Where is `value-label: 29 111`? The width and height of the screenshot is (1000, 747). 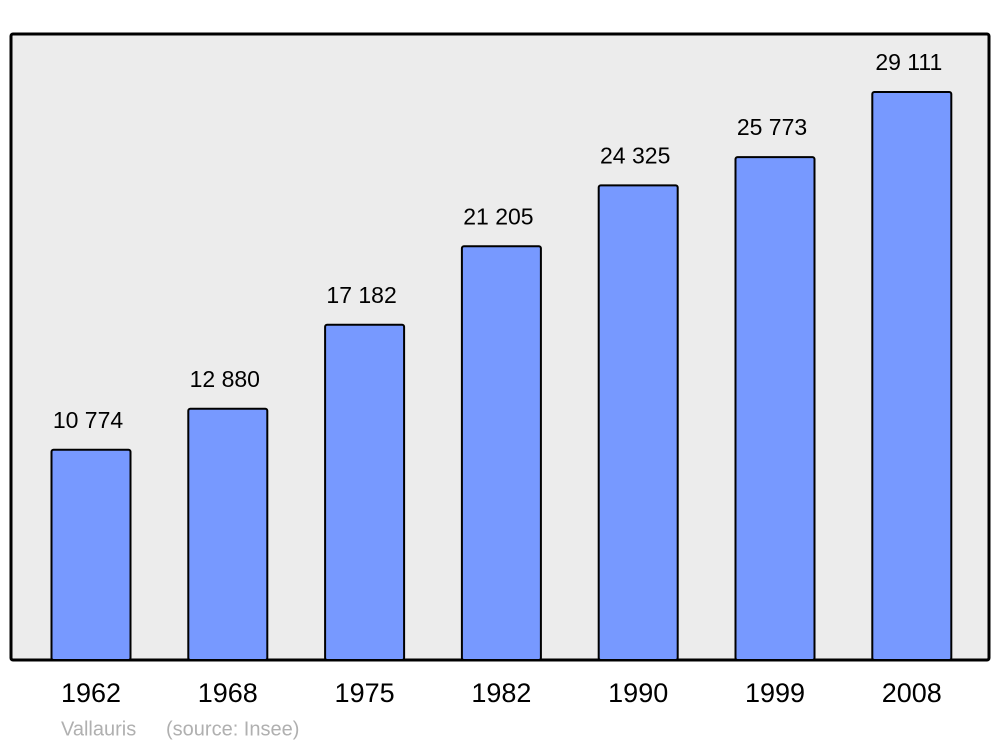
value-label: 29 111 is located at coordinates (908, 62).